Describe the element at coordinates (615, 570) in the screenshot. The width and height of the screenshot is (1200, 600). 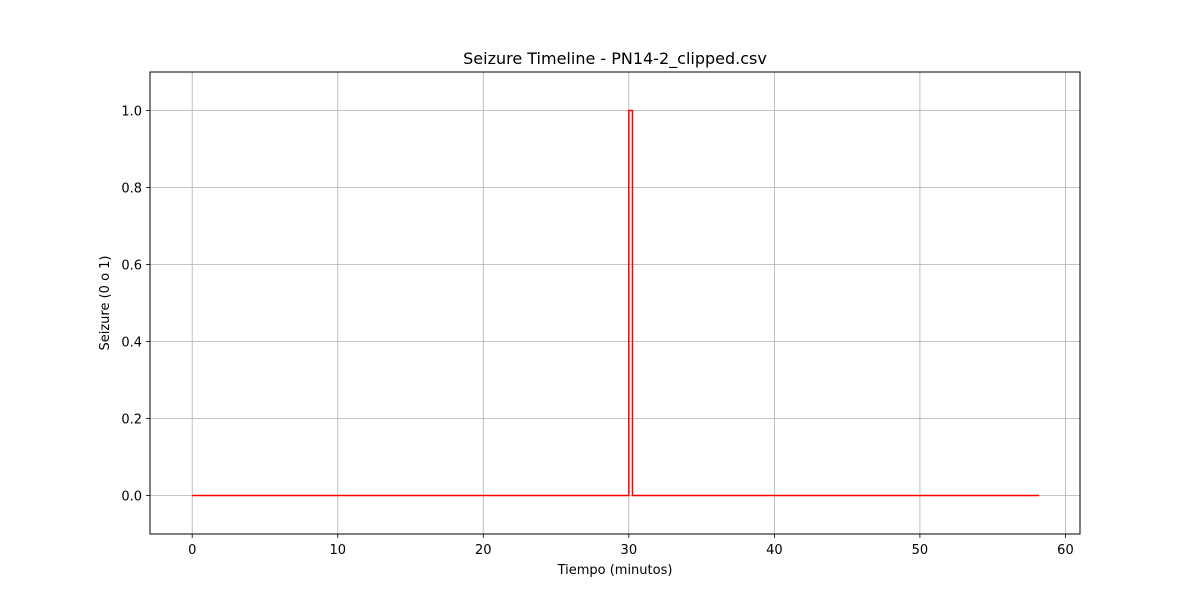
I see `x-axis-label: Tiempo (minutos)` at that location.